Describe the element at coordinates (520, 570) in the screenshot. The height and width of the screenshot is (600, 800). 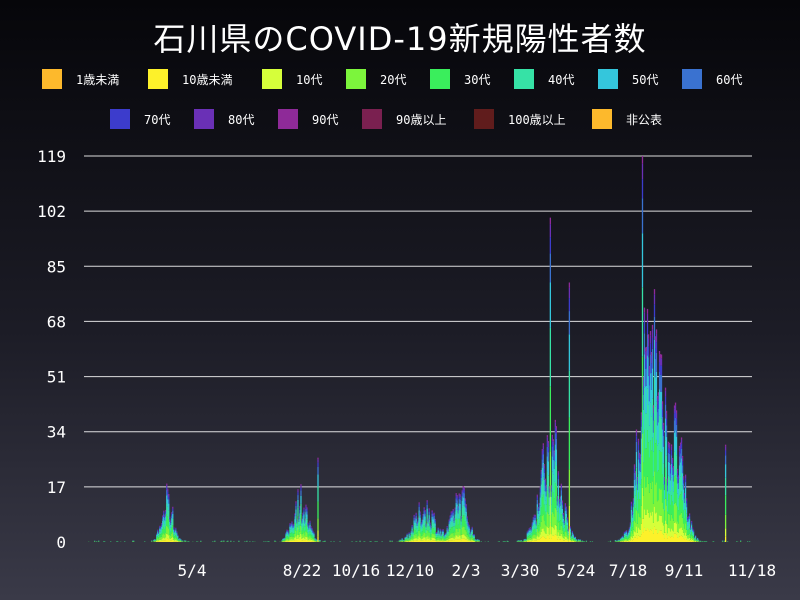
I see `x-tick-label: 3/30` at that location.